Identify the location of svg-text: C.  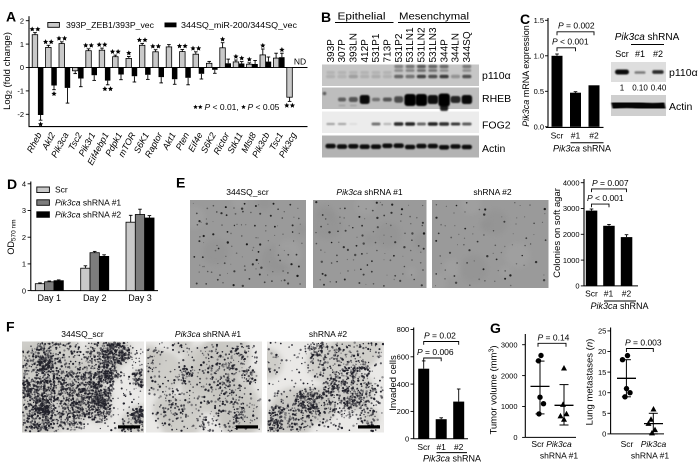
(525, 19).